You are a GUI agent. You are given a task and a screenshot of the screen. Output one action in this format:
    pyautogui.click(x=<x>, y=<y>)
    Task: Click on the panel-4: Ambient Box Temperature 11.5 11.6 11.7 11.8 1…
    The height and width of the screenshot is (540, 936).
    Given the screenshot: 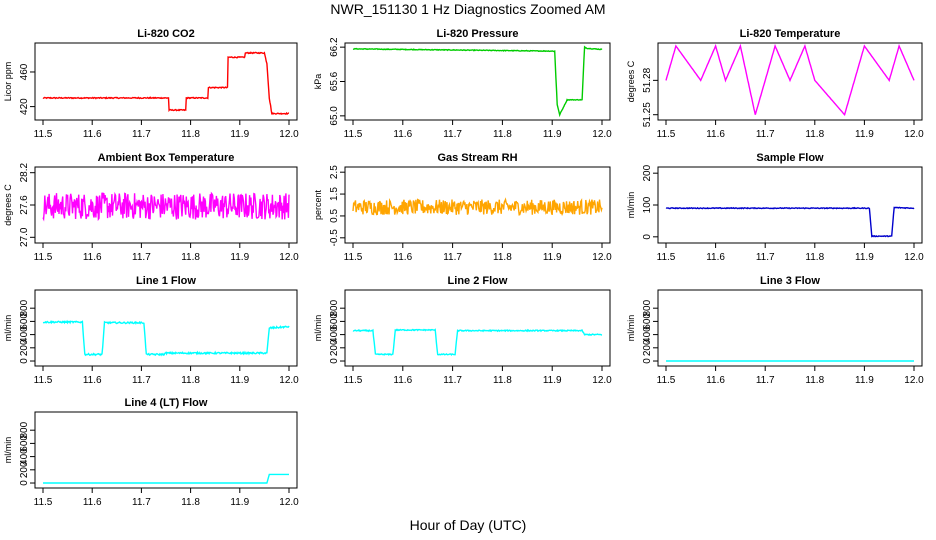 What is the action you would take?
    pyautogui.click(x=151, y=207)
    